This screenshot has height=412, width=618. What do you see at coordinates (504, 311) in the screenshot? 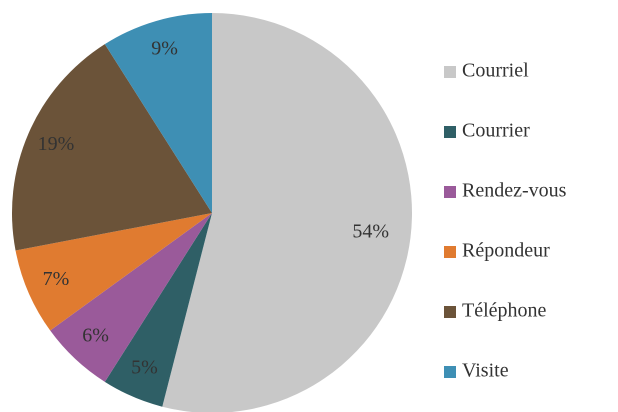
I see `legend-label: Téléphone` at bounding box center [504, 311].